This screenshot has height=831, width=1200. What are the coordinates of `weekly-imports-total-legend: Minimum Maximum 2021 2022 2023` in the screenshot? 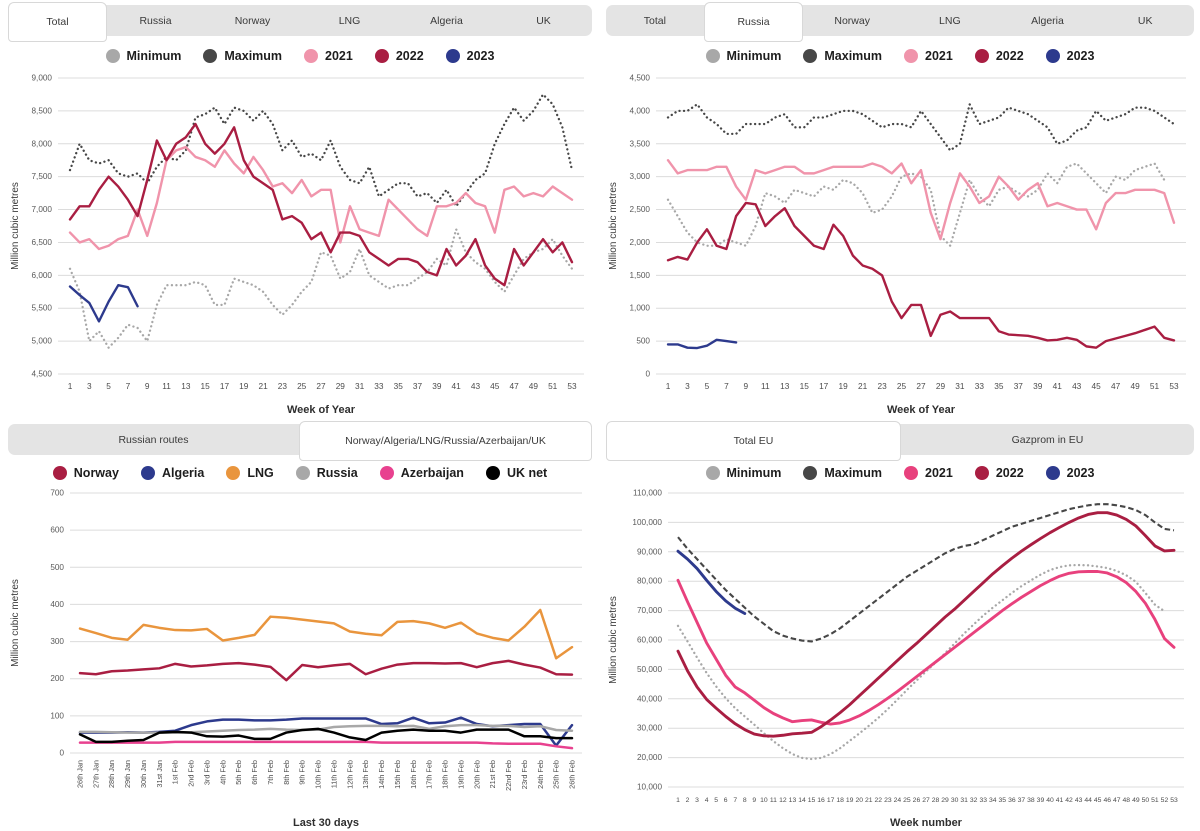 It's located at (300, 56).